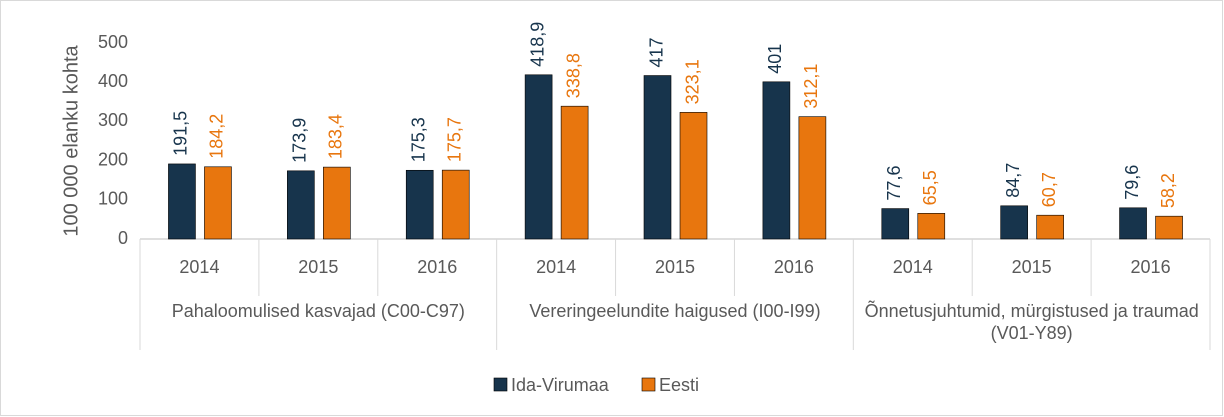 The image size is (1224, 417). What do you see at coordinates (113, 81) in the screenshot?
I see `y-tick-label: 400` at bounding box center [113, 81].